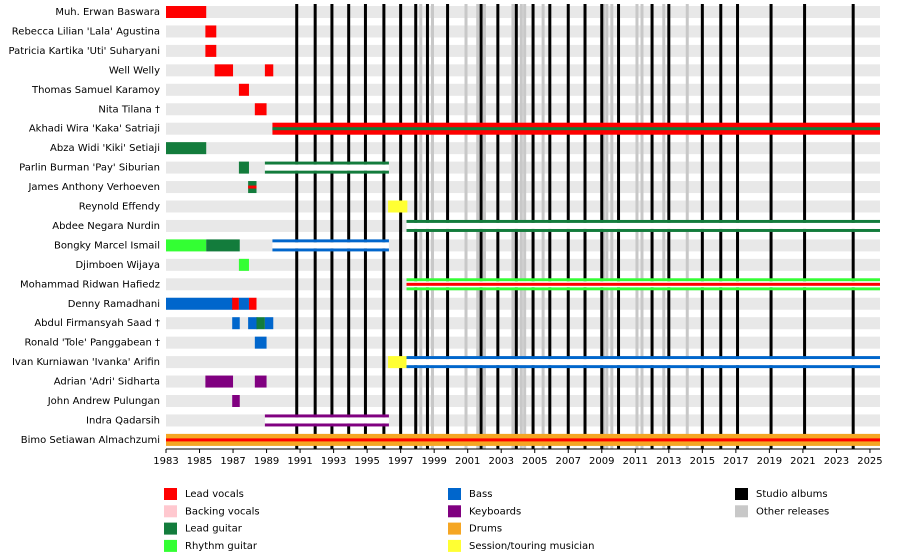 Image resolution: width=900 pixels, height=555 pixels. What do you see at coordinates (601, 461) in the screenshot?
I see `x-tick-label: 2009` at bounding box center [601, 461].